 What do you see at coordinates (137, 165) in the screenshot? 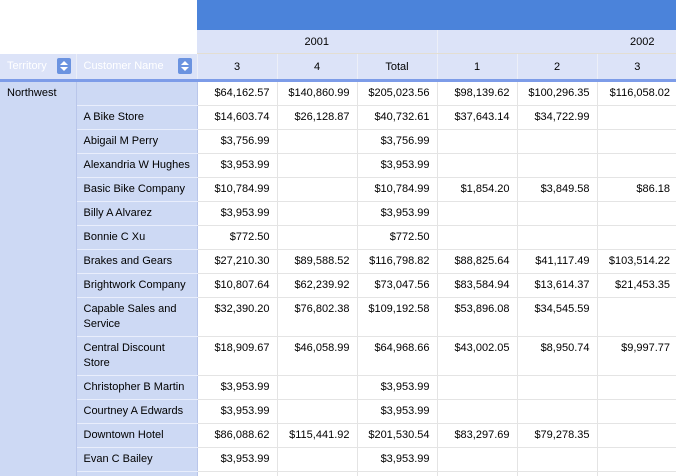
I see `customer-cell: Alexandria W Hughes` at bounding box center [137, 165].